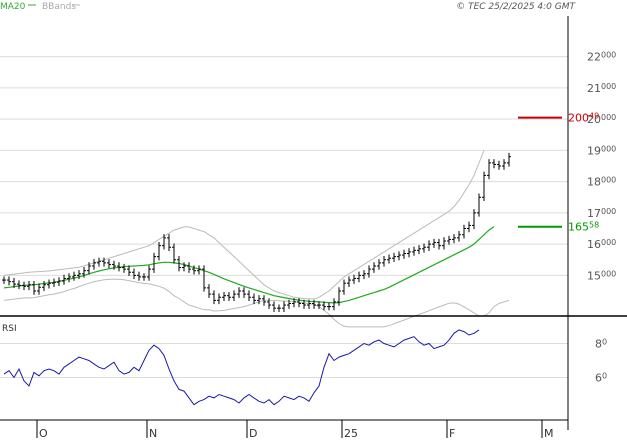 Image resolution: width=627 pixels, height=440 pixels. Describe the element at coordinates (601, 213) in the screenshot. I see `price-tick-label: 17000` at that location.